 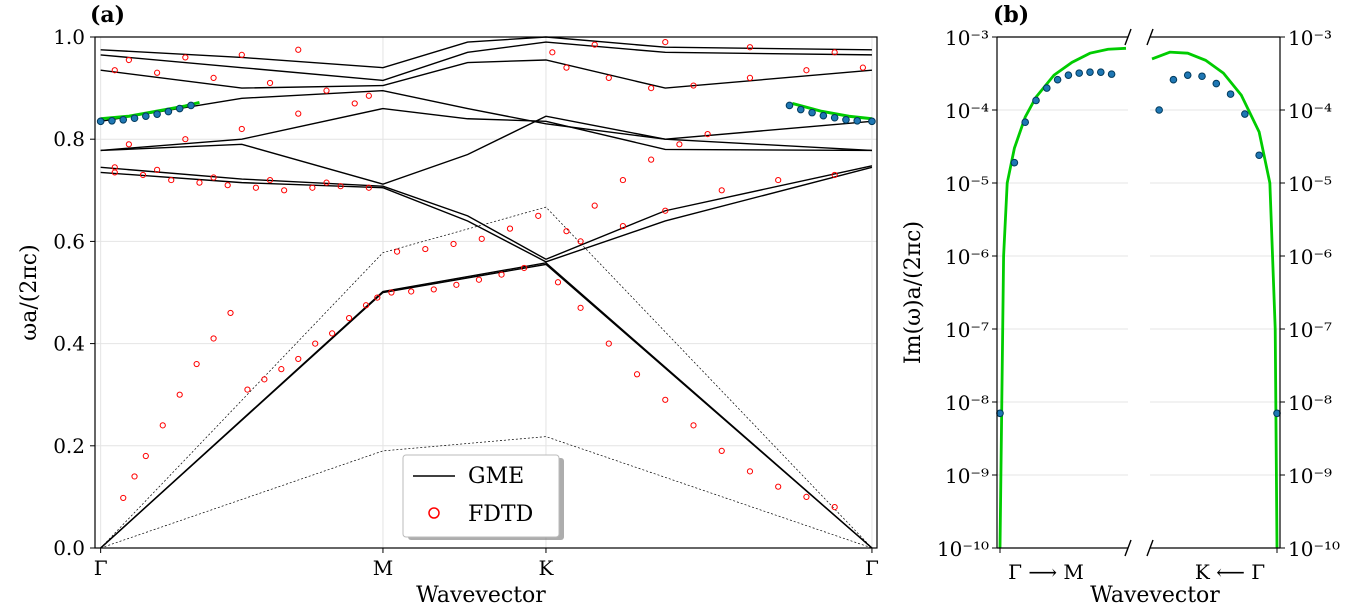 What do you see at coordinates (967, 111) in the screenshot?
I see `y-tick-label-left: 10⁻⁴` at bounding box center [967, 111].